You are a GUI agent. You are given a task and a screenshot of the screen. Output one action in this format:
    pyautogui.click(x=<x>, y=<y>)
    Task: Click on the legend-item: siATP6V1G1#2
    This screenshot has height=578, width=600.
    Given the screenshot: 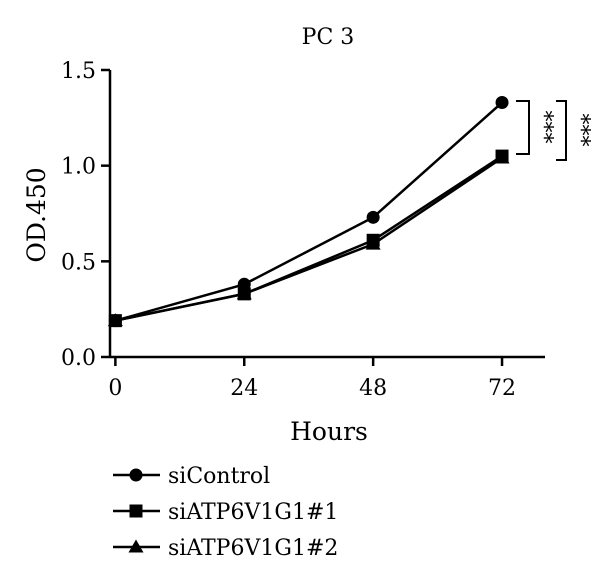 What is the action you would take?
    pyautogui.click(x=225, y=548)
    